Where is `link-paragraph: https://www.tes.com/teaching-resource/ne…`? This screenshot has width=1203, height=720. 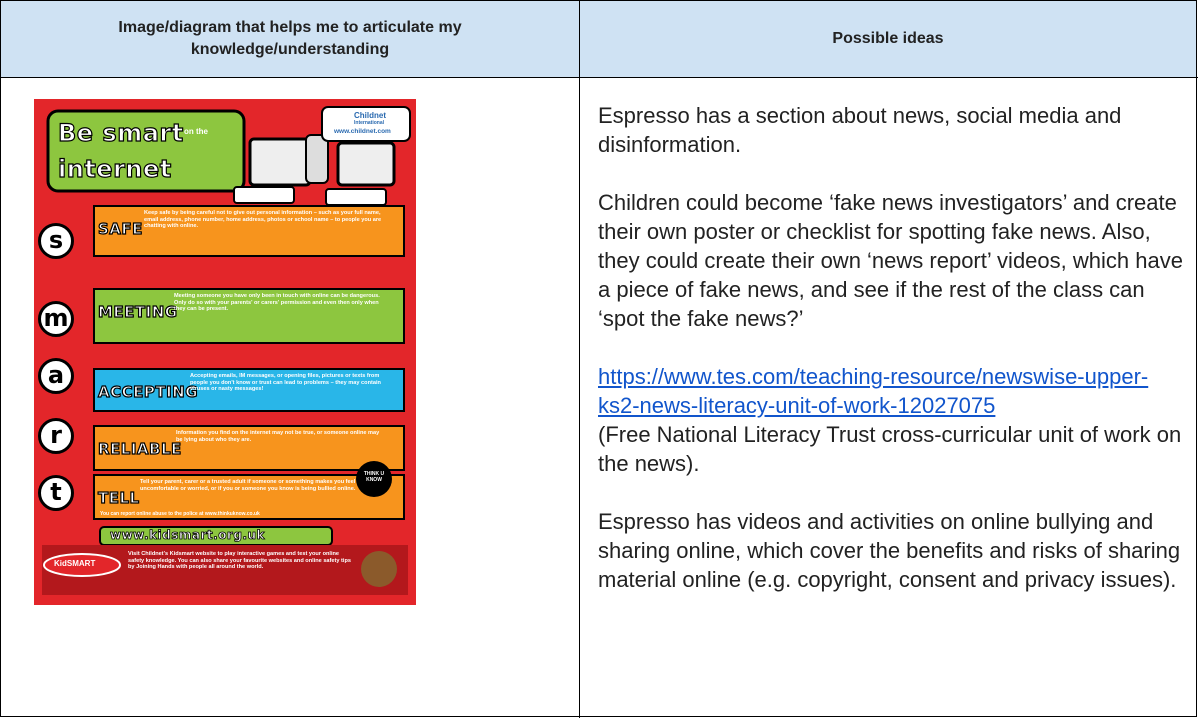
link-paragraph: https://www.tes.com/teaching-resource/ne… is located at coordinates (893, 420).